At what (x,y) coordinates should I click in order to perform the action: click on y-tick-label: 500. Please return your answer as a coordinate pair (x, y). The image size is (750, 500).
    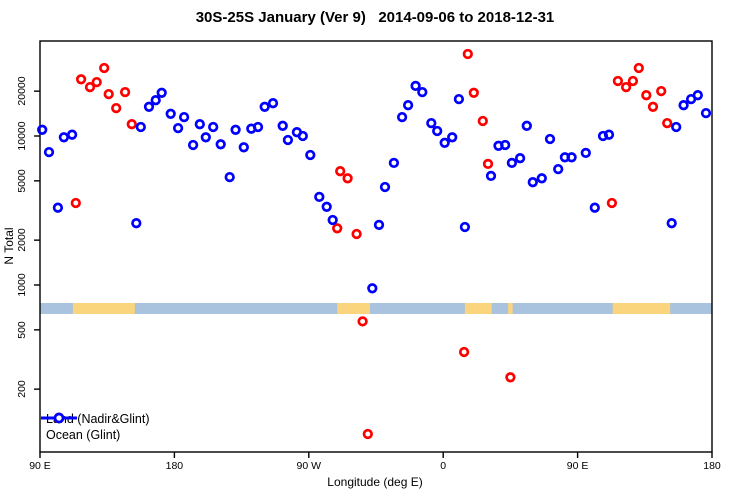
    Looking at the image, I should click on (22, 330).